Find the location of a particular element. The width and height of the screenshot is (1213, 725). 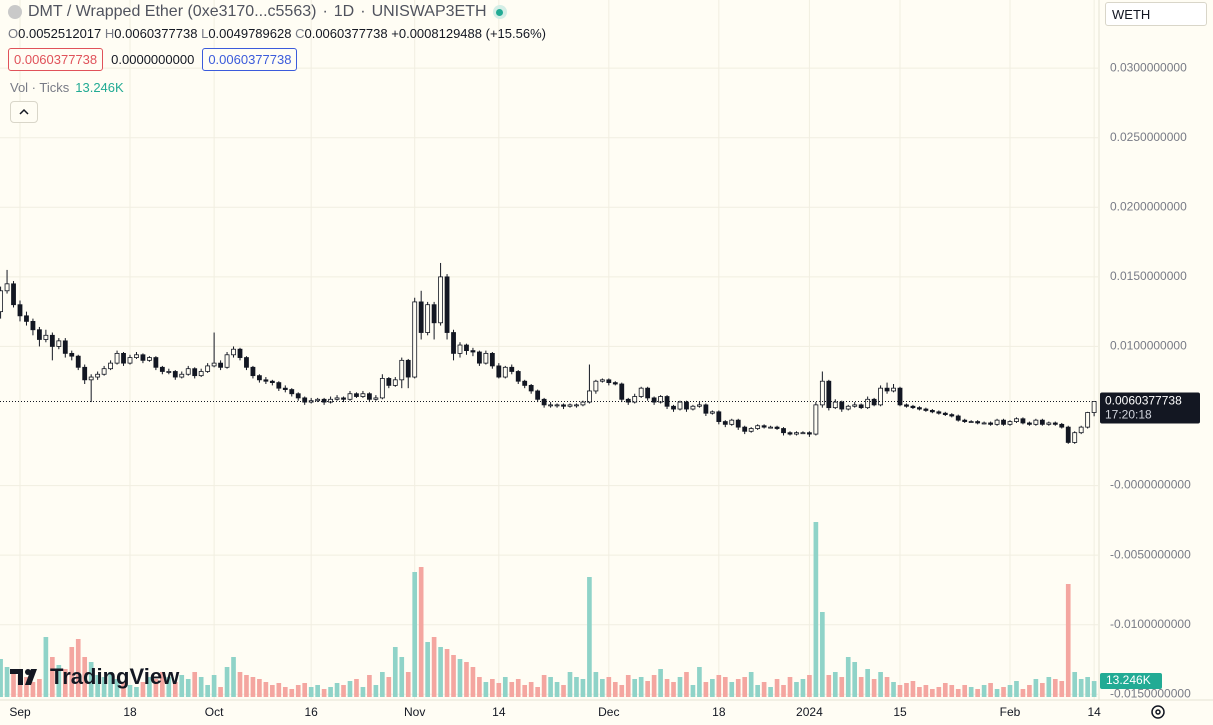

buy-price: 0.0060377738 is located at coordinates (250, 59).